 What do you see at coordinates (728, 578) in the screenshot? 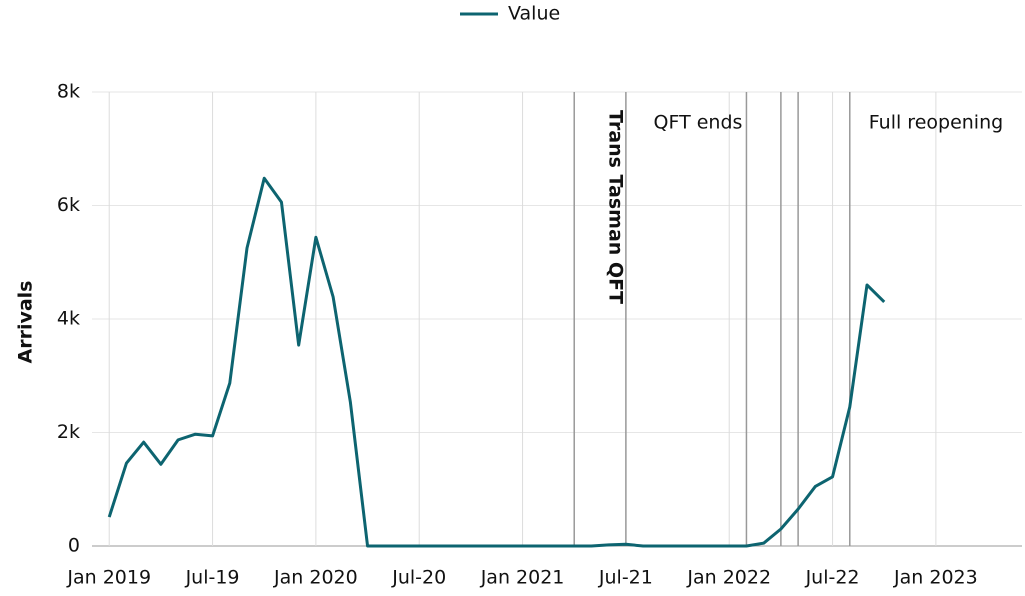
I see `x-tick-label: Jan 2022` at bounding box center [728, 578].